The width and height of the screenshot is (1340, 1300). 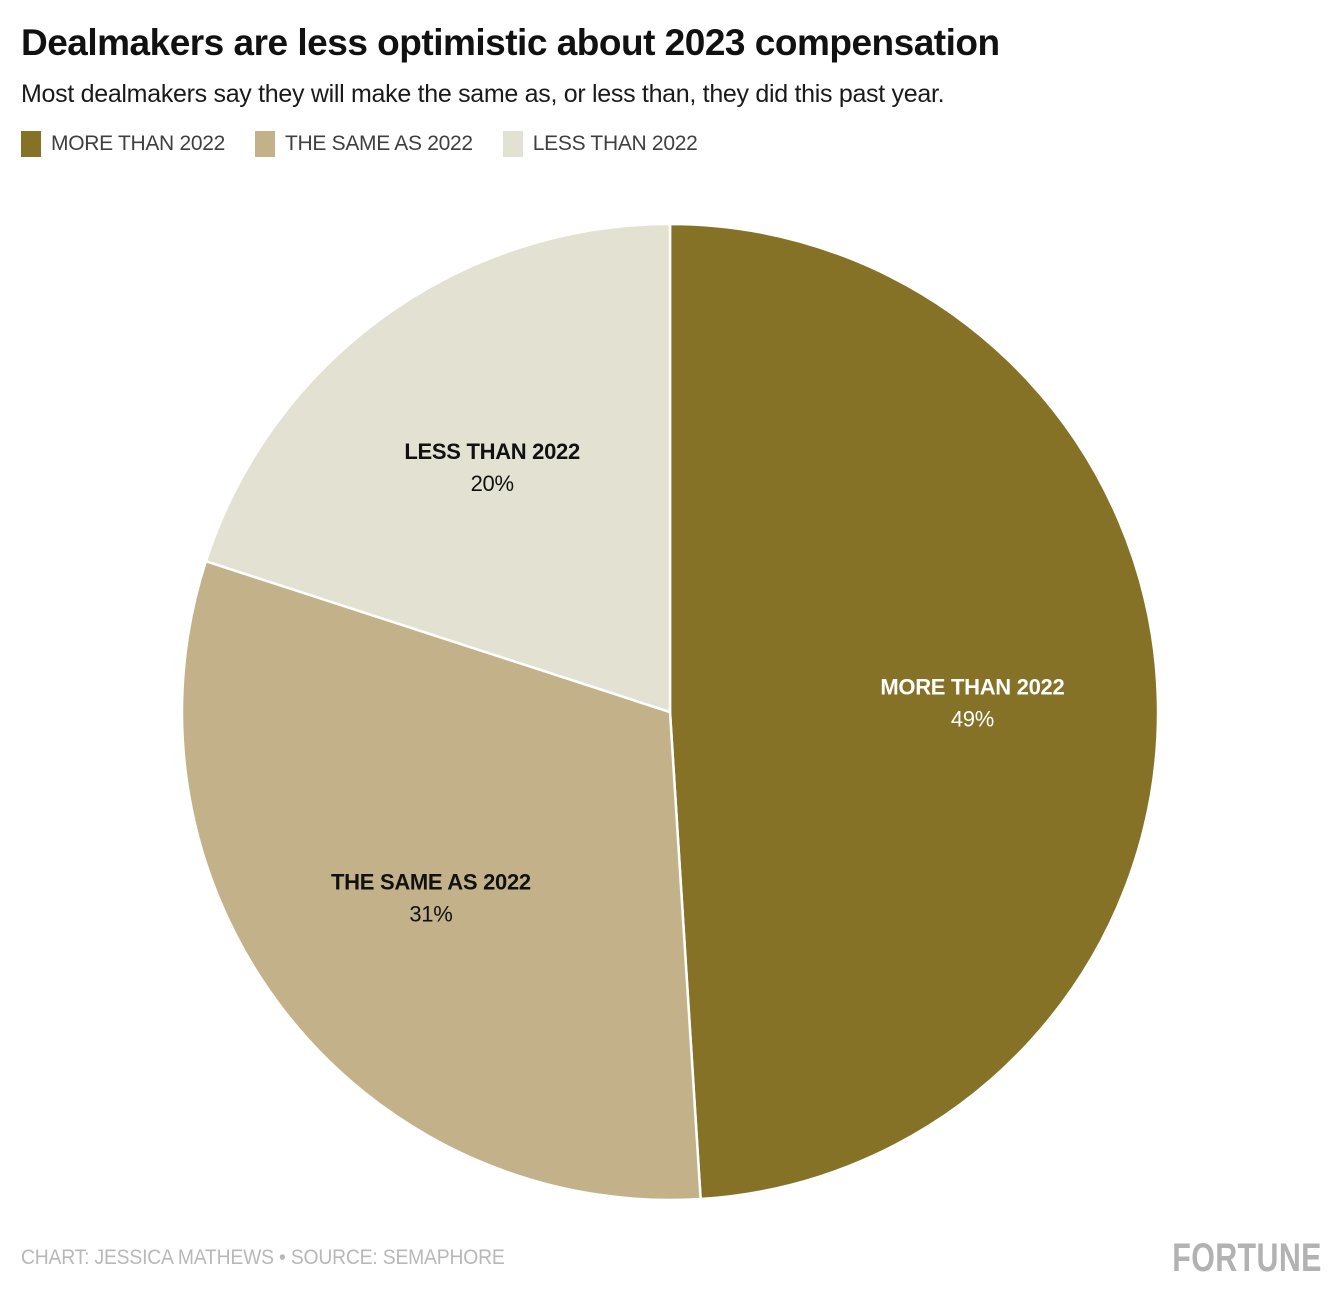 What do you see at coordinates (378, 143) in the screenshot?
I see `legend-label: THE SAME AS 2022` at bounding box center [378, 143].